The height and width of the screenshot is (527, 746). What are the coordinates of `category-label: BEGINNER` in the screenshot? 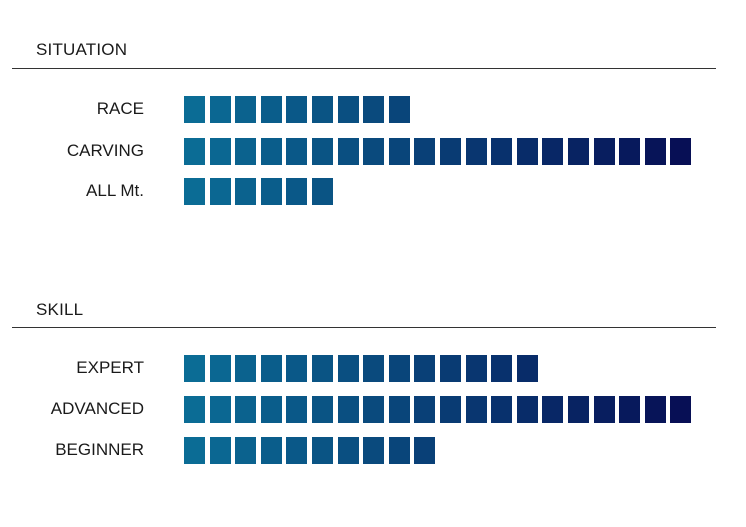 It's located at (99, 449).